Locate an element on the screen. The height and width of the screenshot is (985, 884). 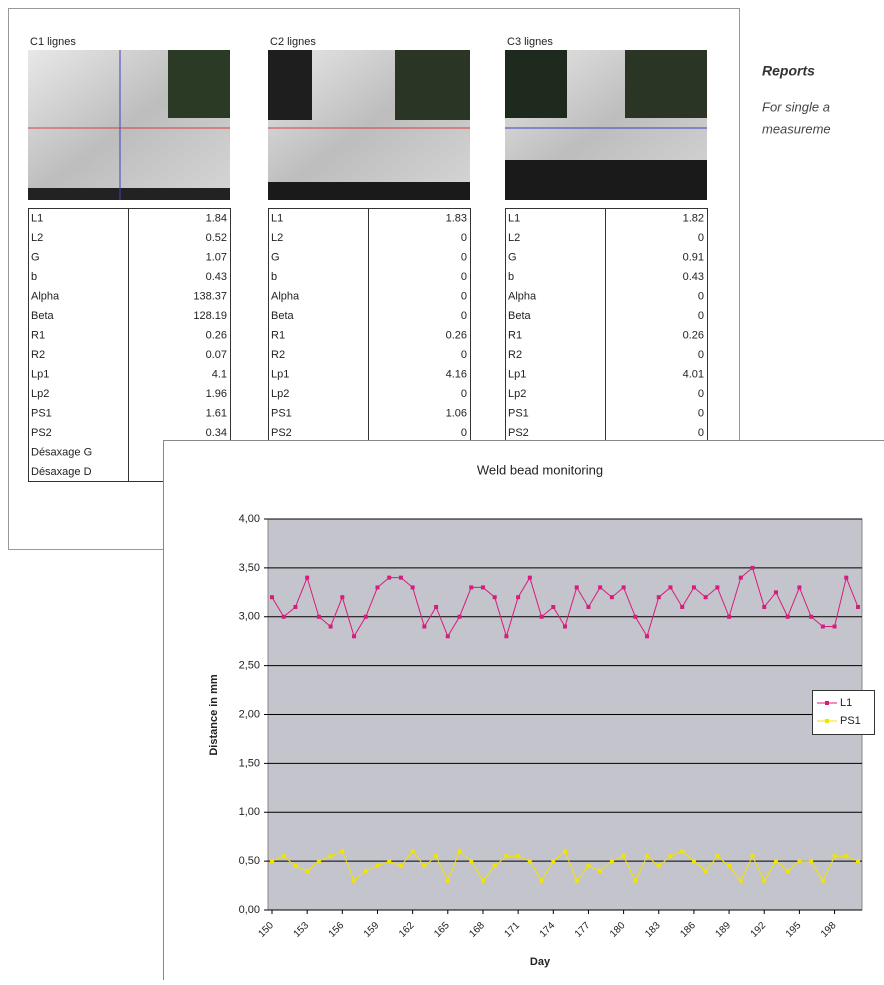
x-axis-label: Day is located at coordinates (540, 962).